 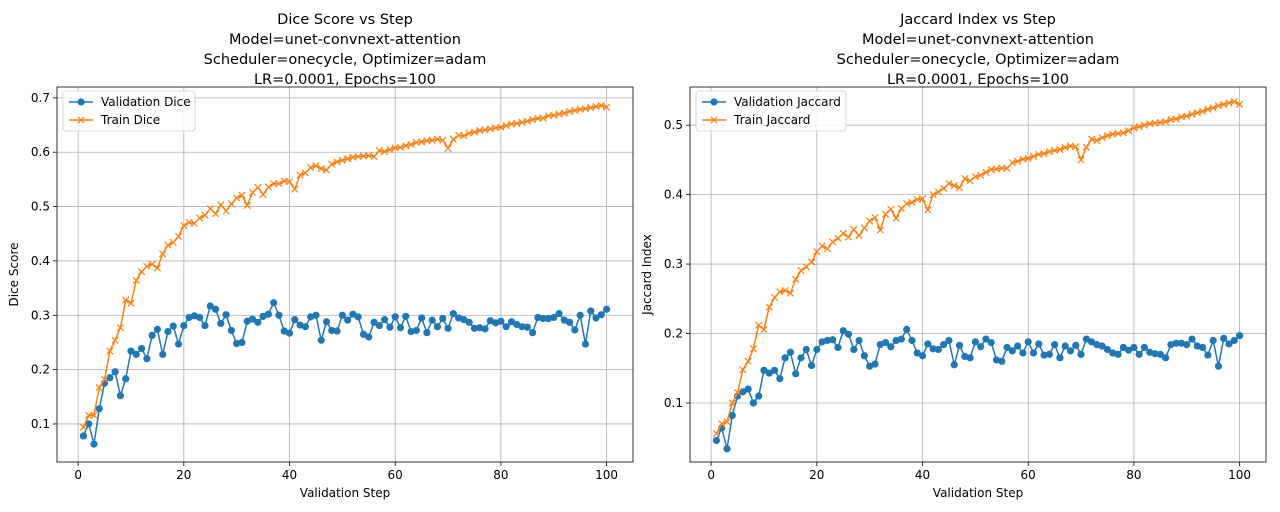 I want to click on x-tick-label: 100, so click(x=1239, y=475).